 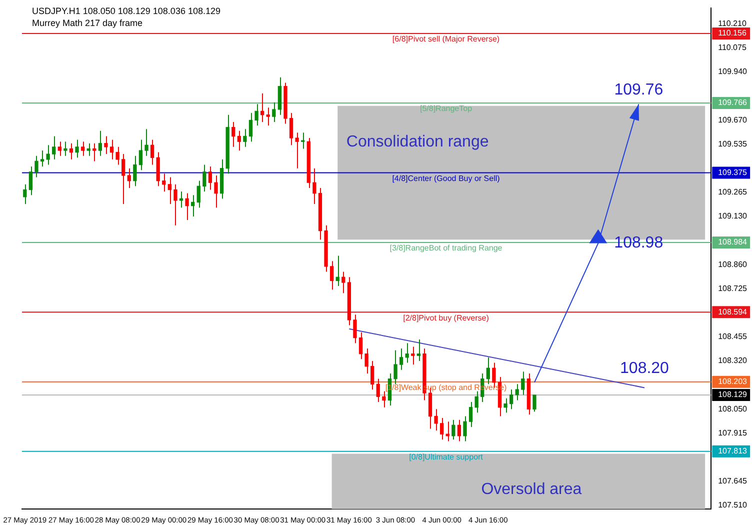 I want to click on chart-title: USDJPY.H1 108.050 108.129 108.036 108.129, so click(x=126, y=11).